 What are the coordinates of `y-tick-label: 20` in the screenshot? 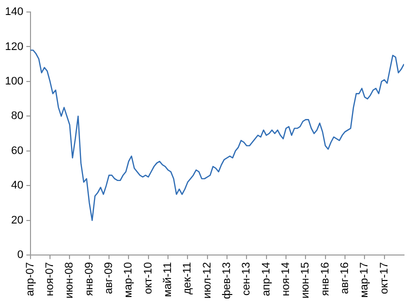 It's located at (17, 220).